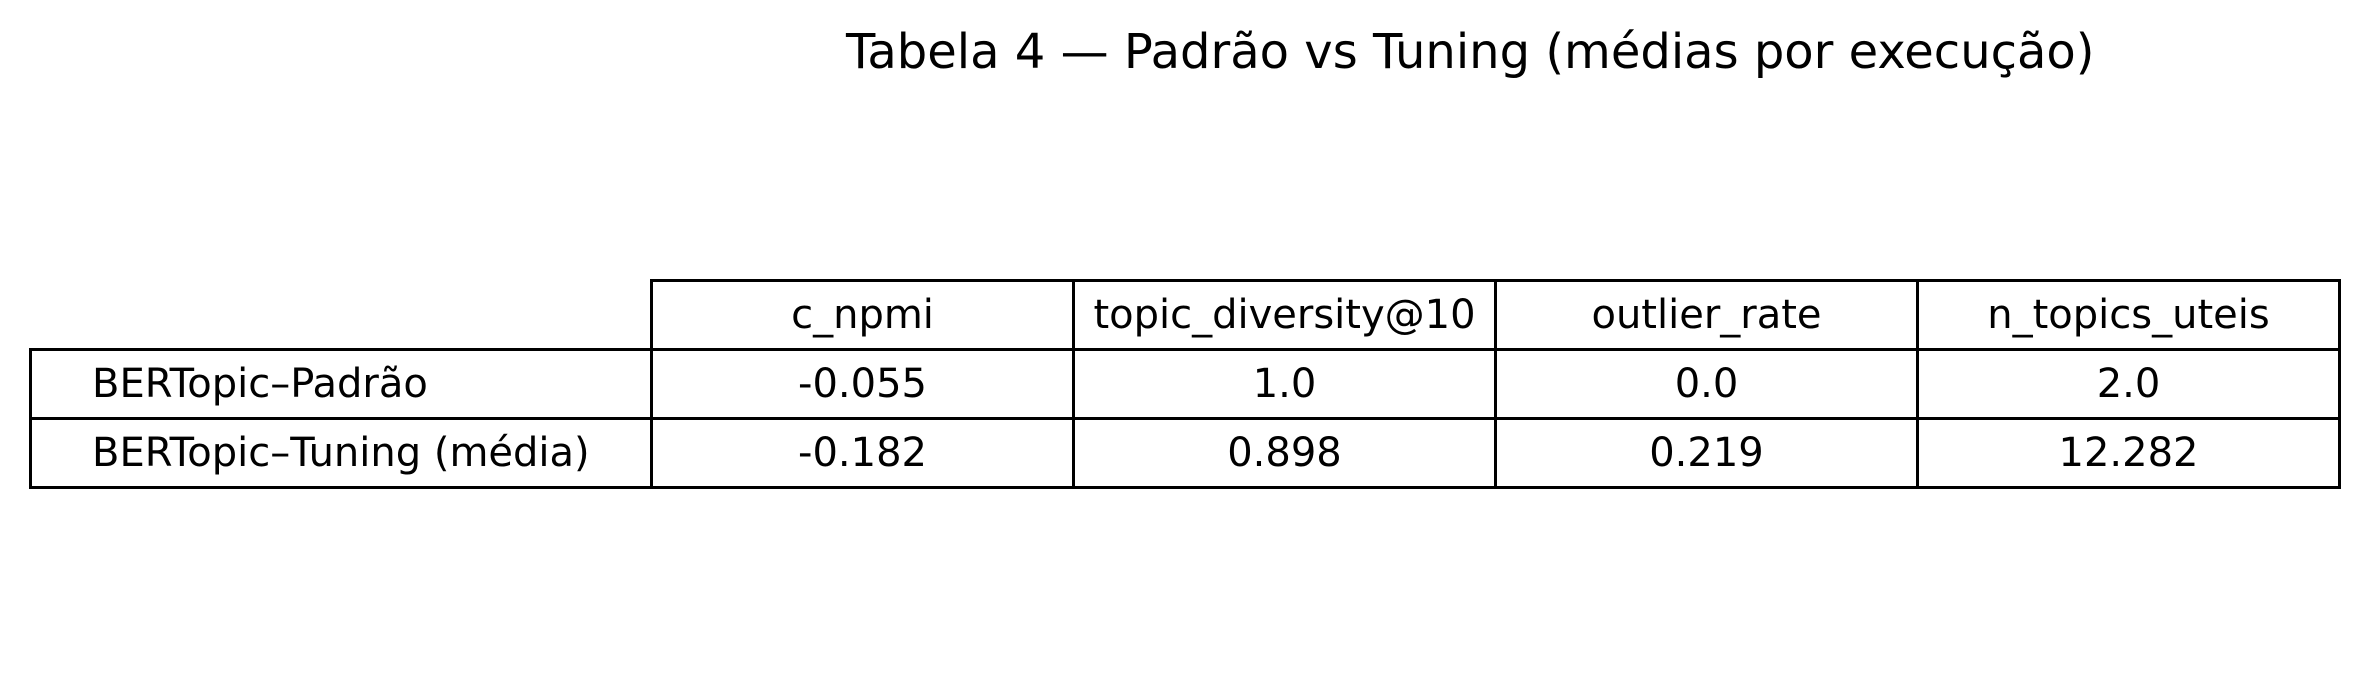  What do you see at coordinates (1284, 453) in the screenshot?
I see `table-cell-value: 0.898` at bounding box center [1284, 453].